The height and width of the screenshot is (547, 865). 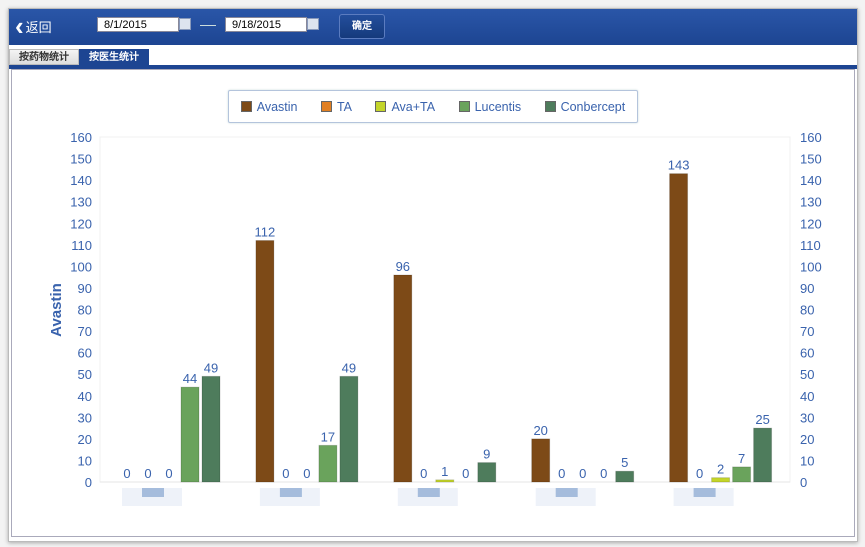 I want to click on y-tick-right: 20, so click(x=807, y=439).